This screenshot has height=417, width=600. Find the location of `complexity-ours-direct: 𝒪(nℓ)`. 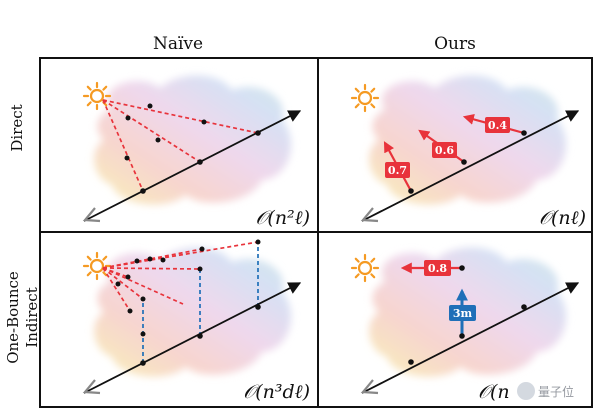

complexity-ours-direct: 𝒪(nℓ) is located at coordinates (562, 218).